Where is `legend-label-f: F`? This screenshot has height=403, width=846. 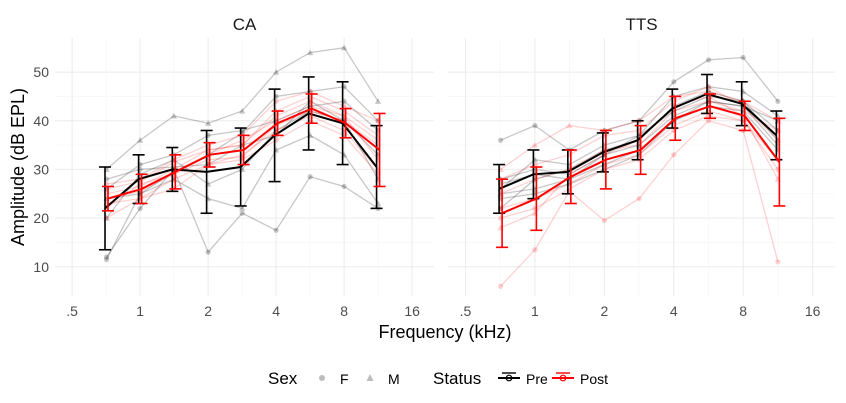
legend-label-f: F is located at coordinates (344, 379).